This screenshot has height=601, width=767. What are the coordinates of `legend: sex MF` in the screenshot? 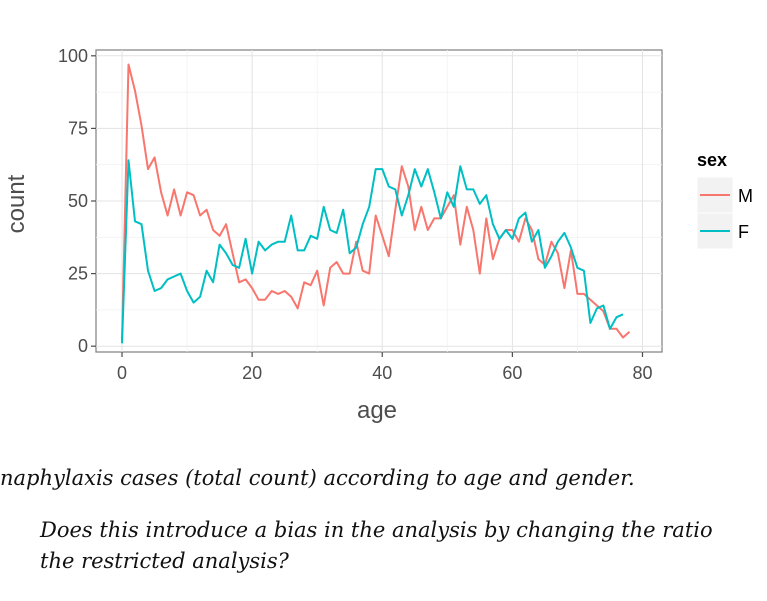 It's located at (724, 200).